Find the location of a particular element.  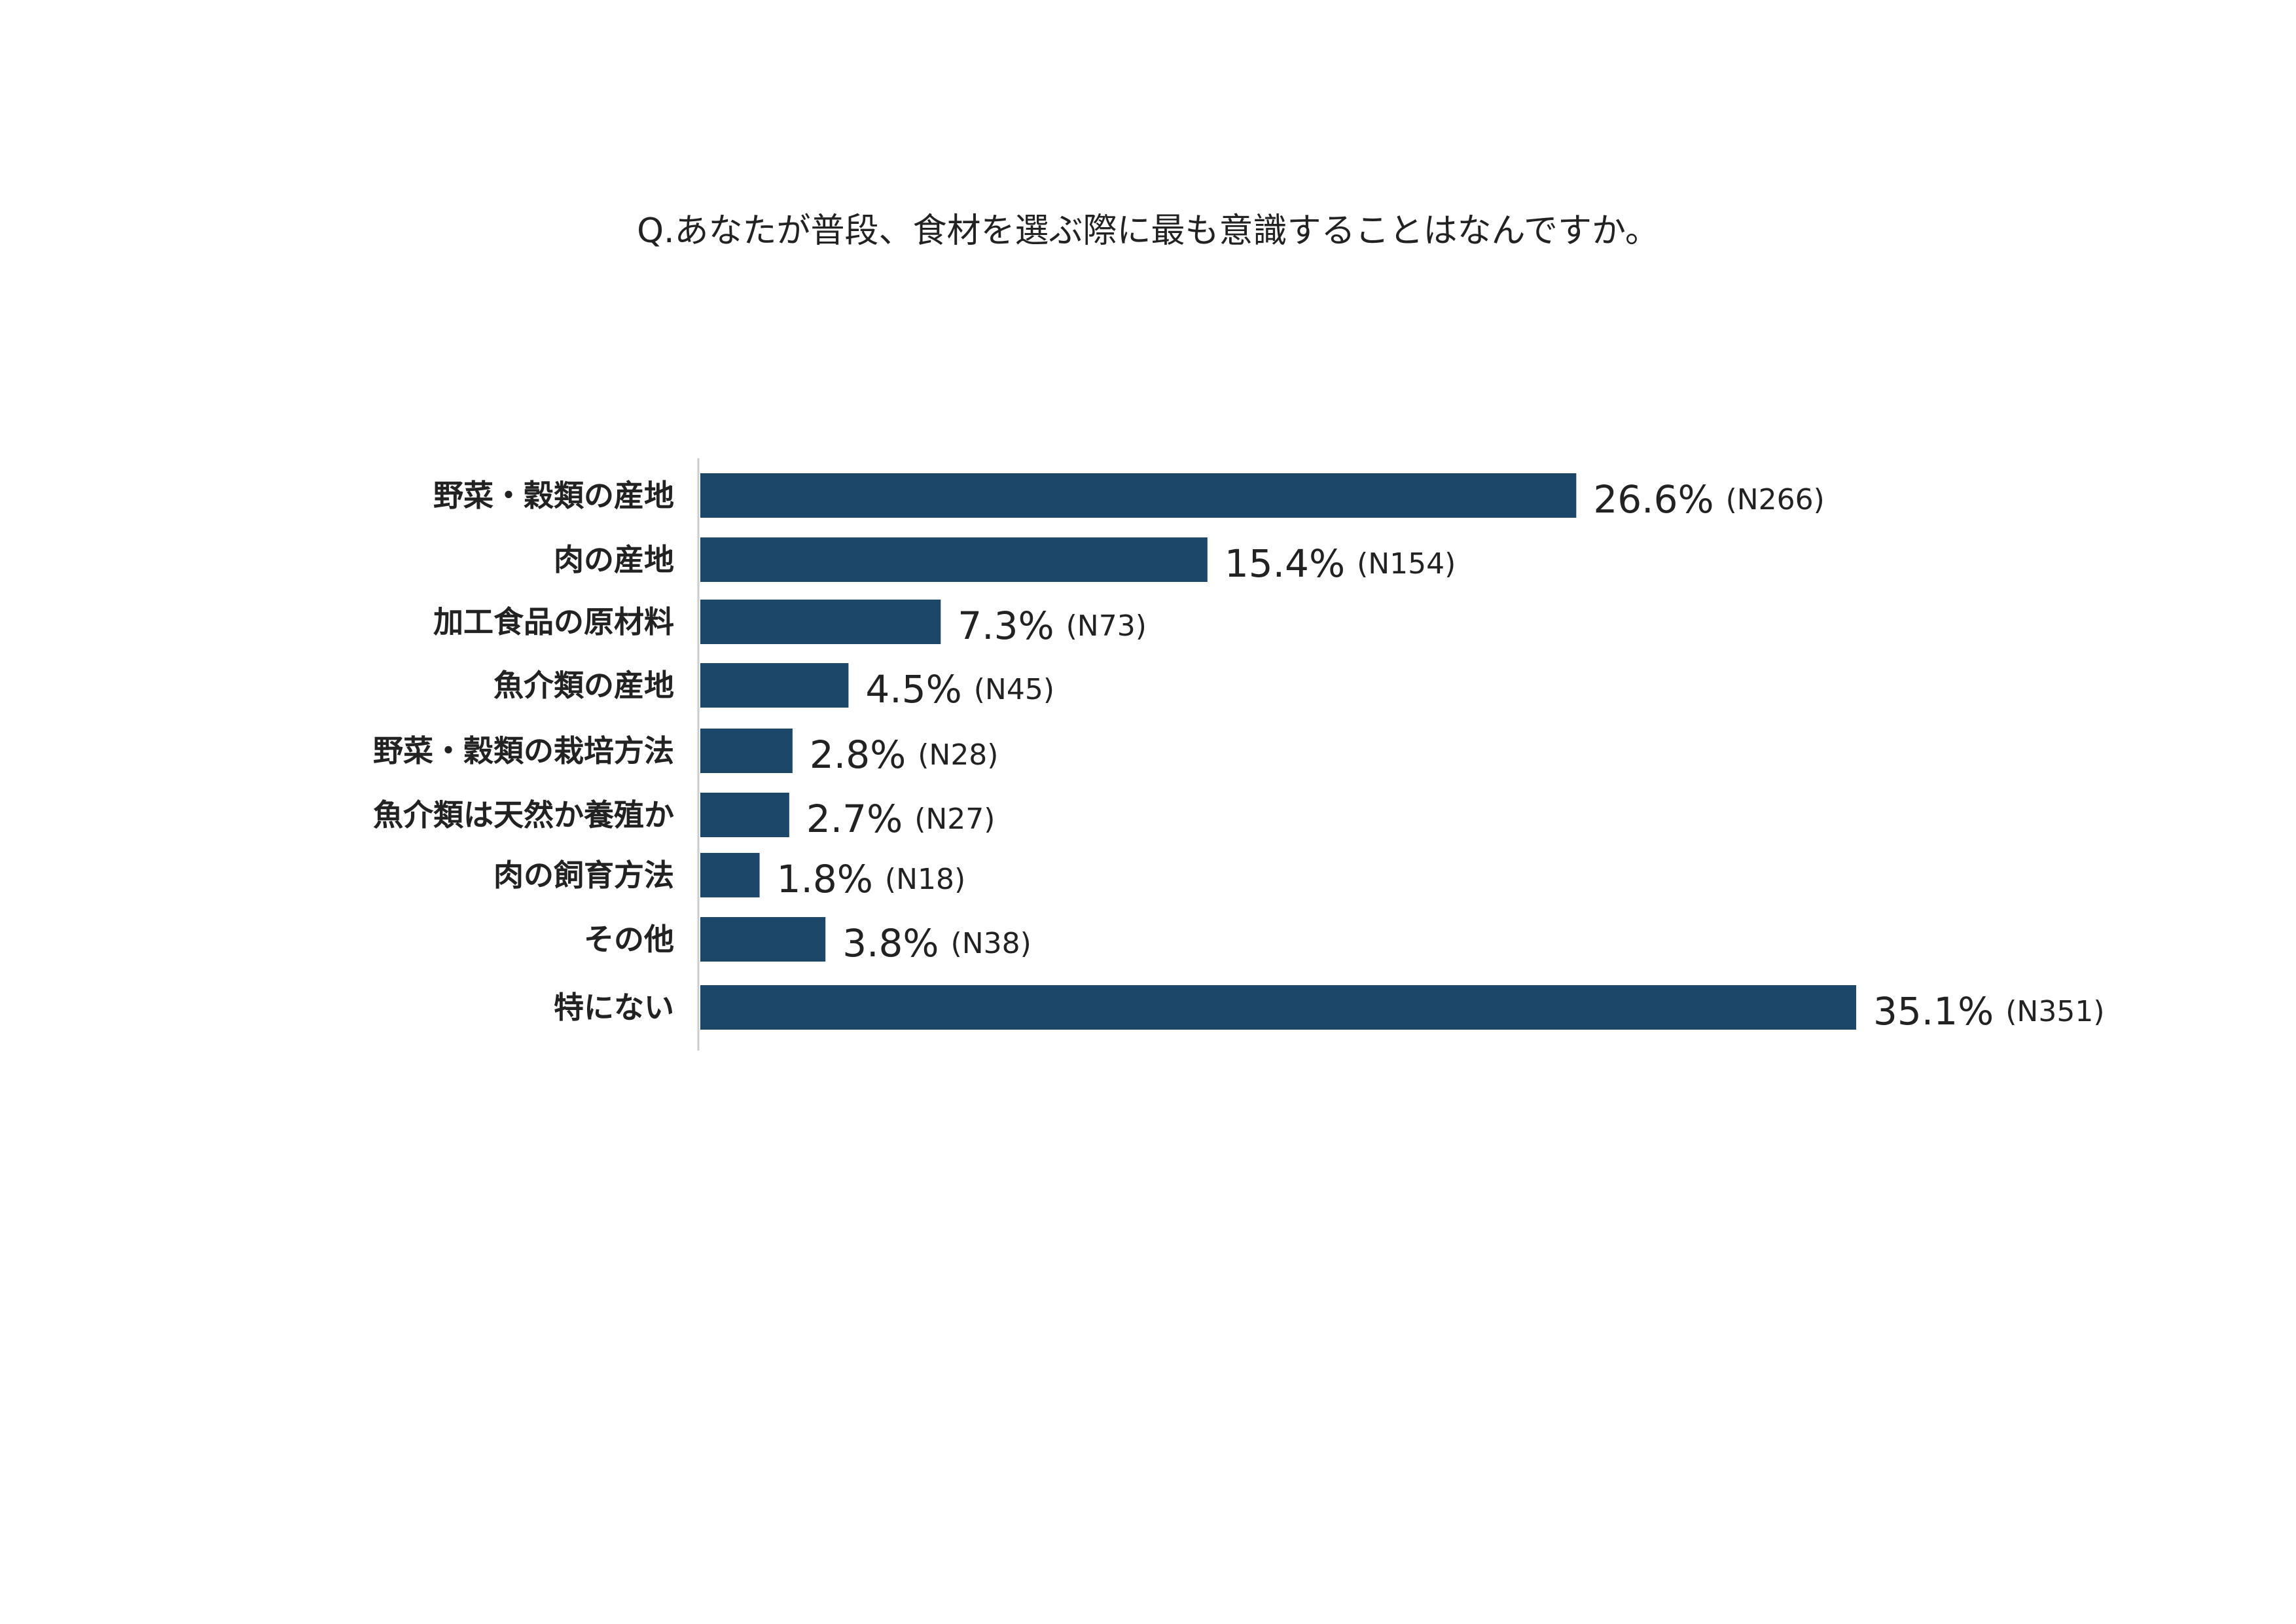

value-percent-9: 35.1% is located at coordinates (1933, 1011).